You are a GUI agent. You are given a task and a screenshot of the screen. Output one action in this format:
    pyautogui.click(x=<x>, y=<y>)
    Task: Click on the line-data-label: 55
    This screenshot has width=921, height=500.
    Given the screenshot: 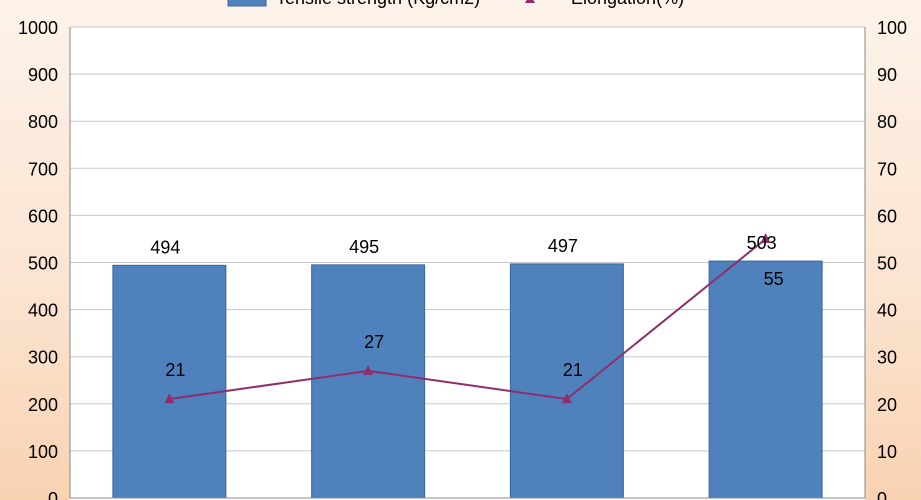 What is the action you would take?
    pyautogui.click(x=774, y=279)
    